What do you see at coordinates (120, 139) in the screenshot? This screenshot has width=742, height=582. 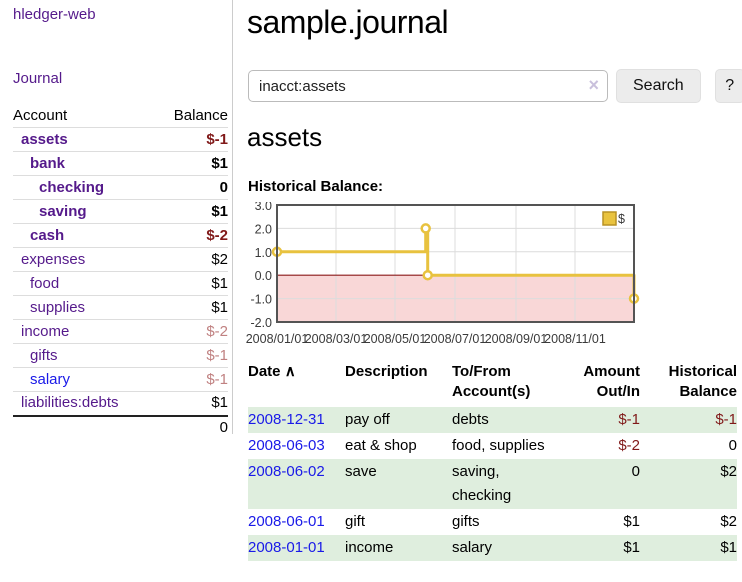 I see `account-row-assets: assets $-1` at bounding box center [120, 139].